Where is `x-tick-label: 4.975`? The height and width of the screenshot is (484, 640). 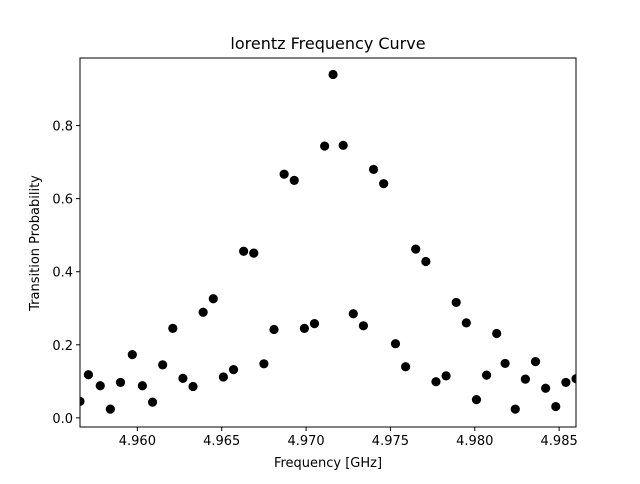 x-tick-label: 4.975 is located at coordinates (390, 441).